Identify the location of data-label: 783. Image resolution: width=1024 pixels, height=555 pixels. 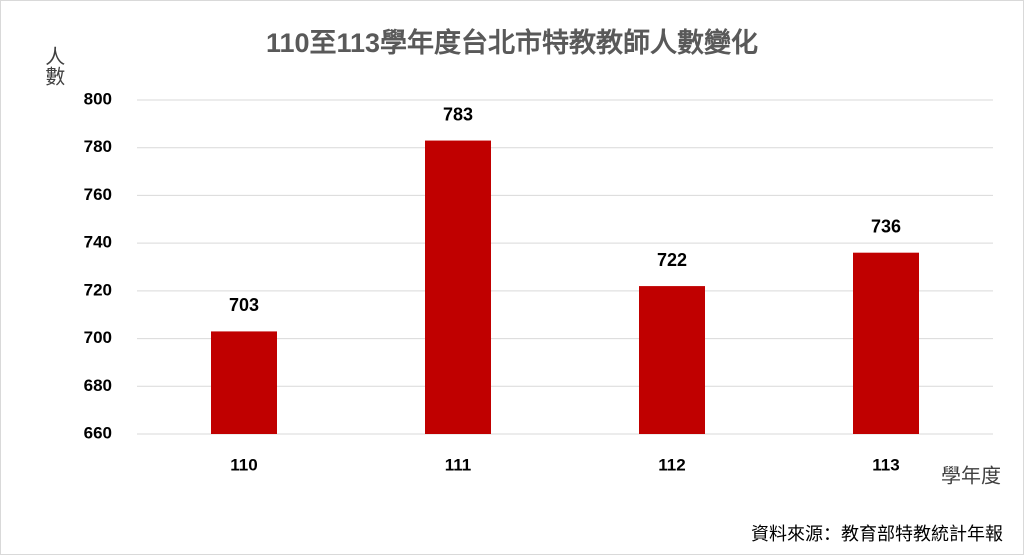
(458, 114).